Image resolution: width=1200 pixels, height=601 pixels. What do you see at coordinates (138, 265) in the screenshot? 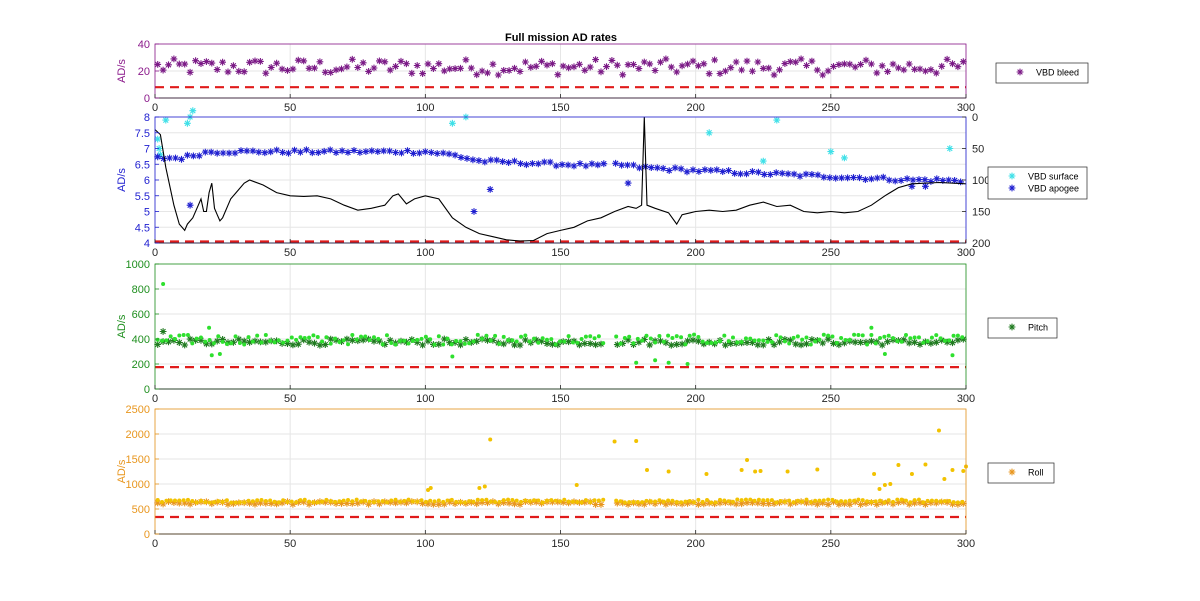
I see `y-tick-label: 1000` at bounding box center [138, 265].